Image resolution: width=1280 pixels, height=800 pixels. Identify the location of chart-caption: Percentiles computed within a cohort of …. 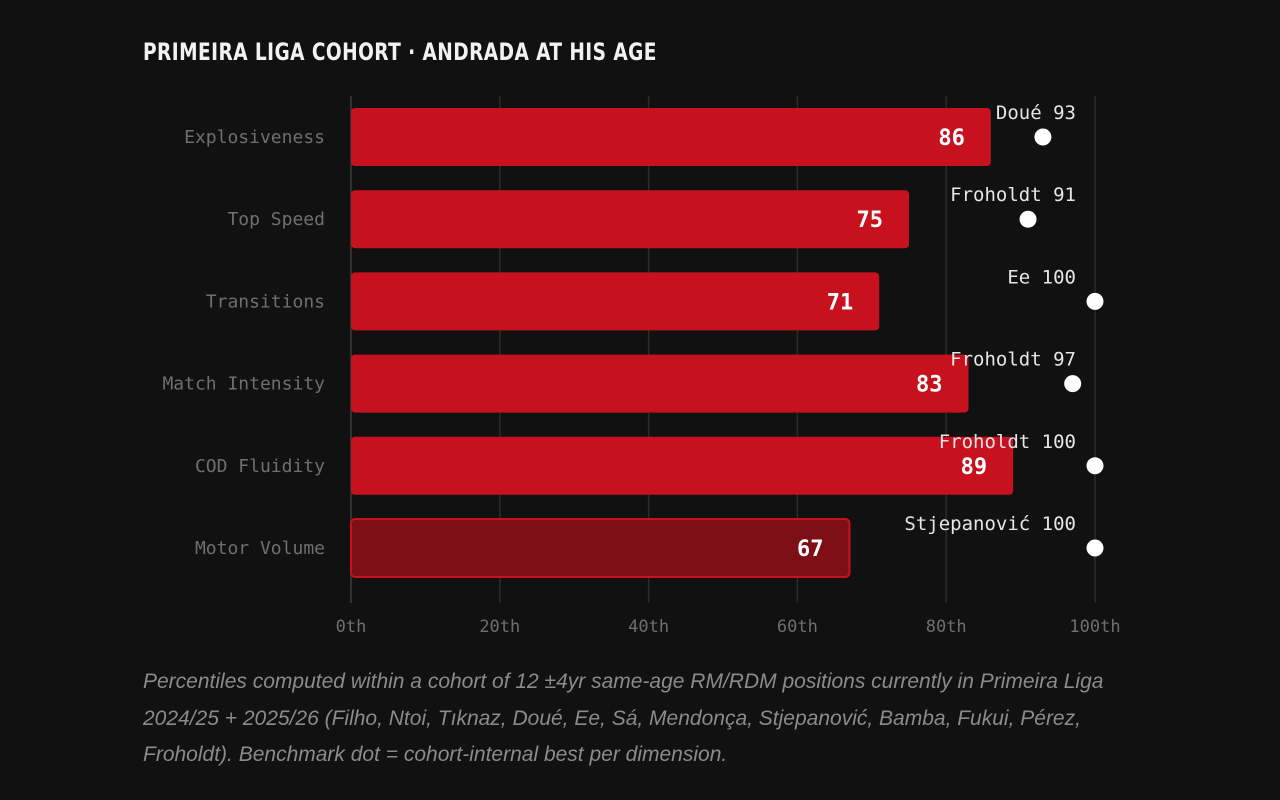
(623, 718).